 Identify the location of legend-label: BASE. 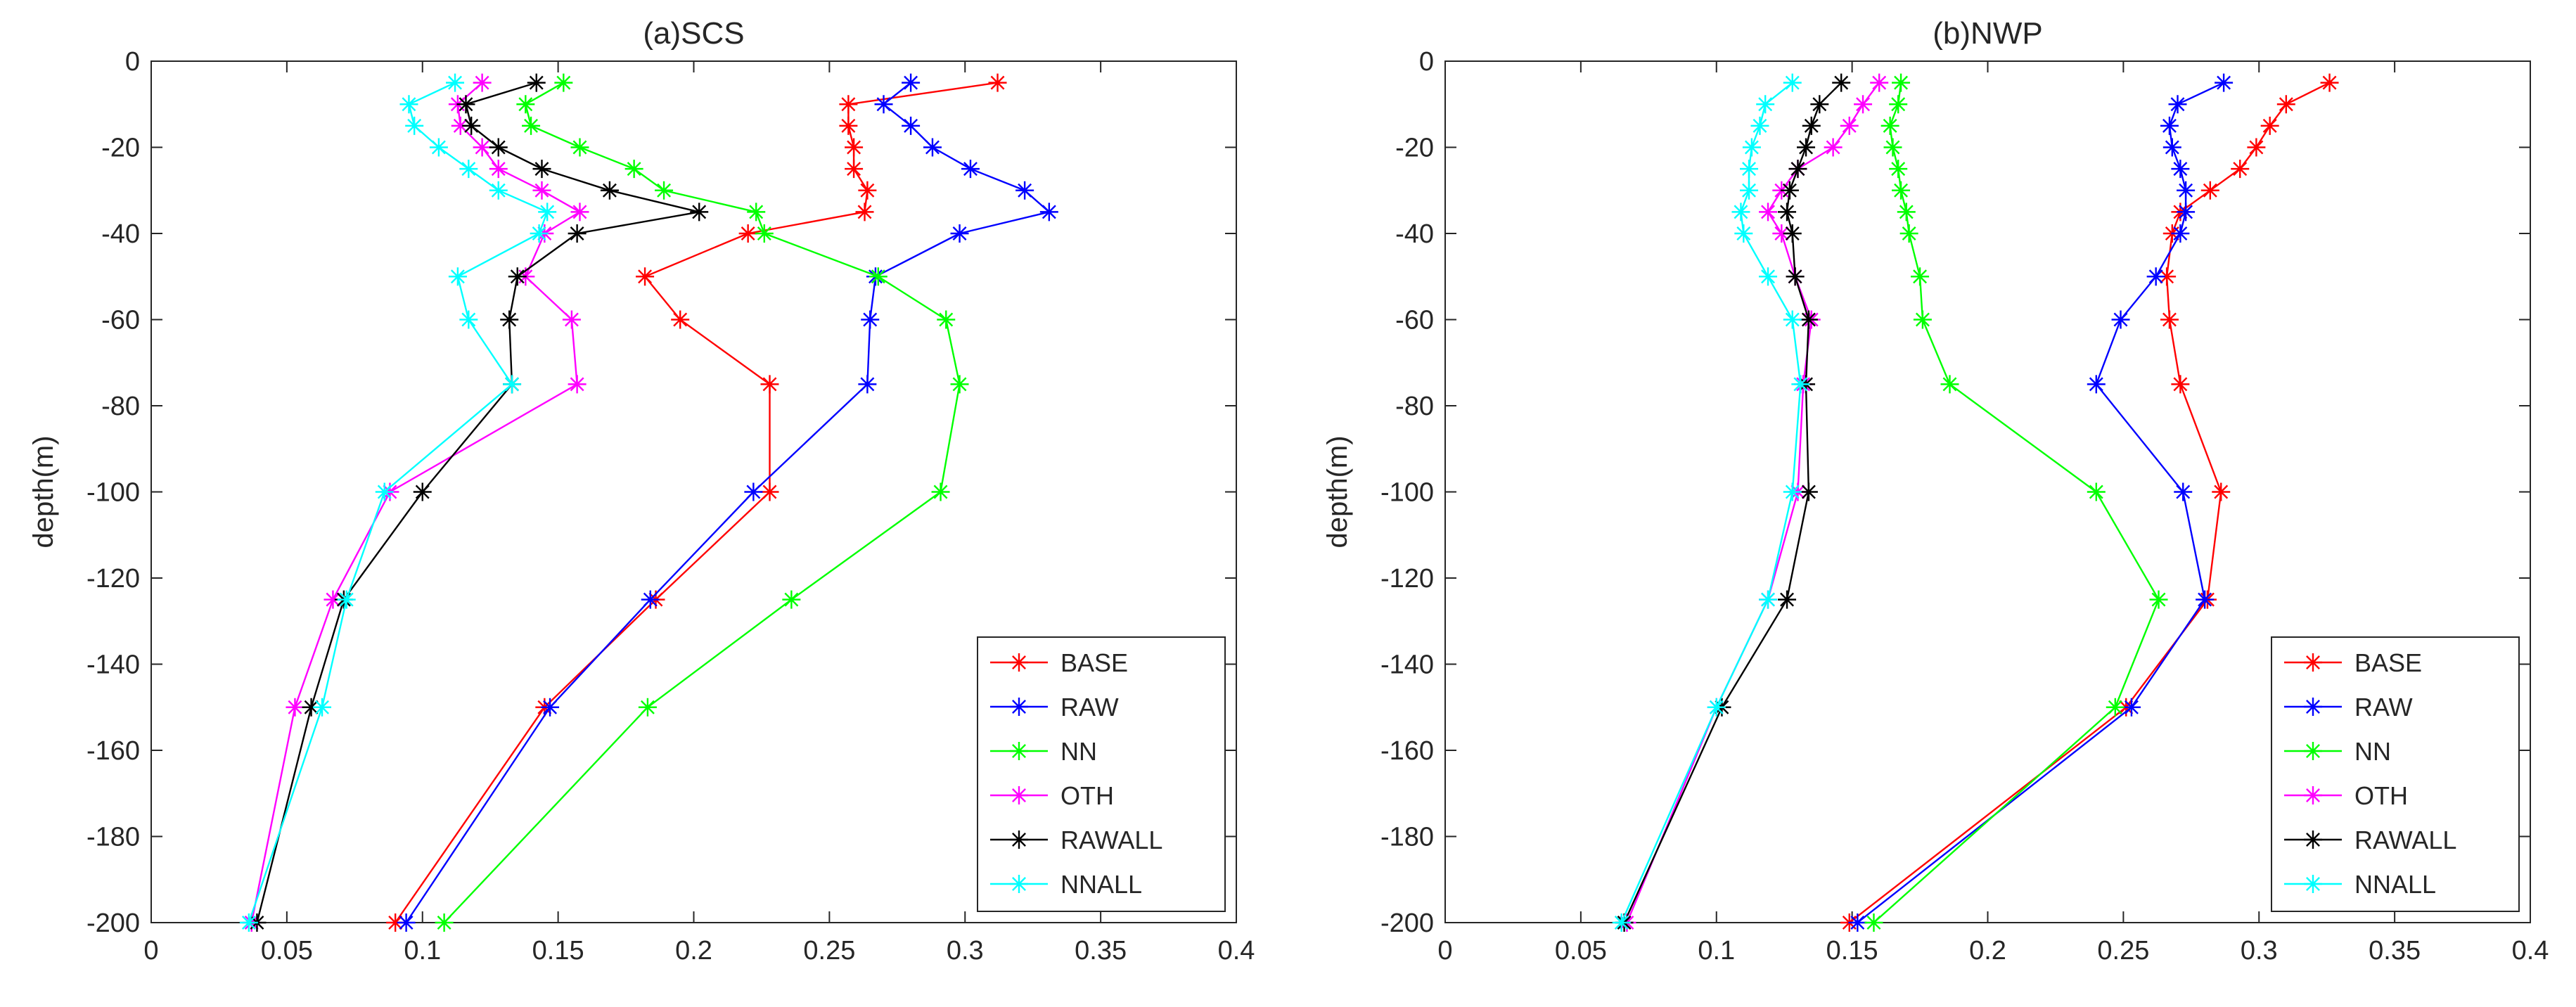
(1094, 662).